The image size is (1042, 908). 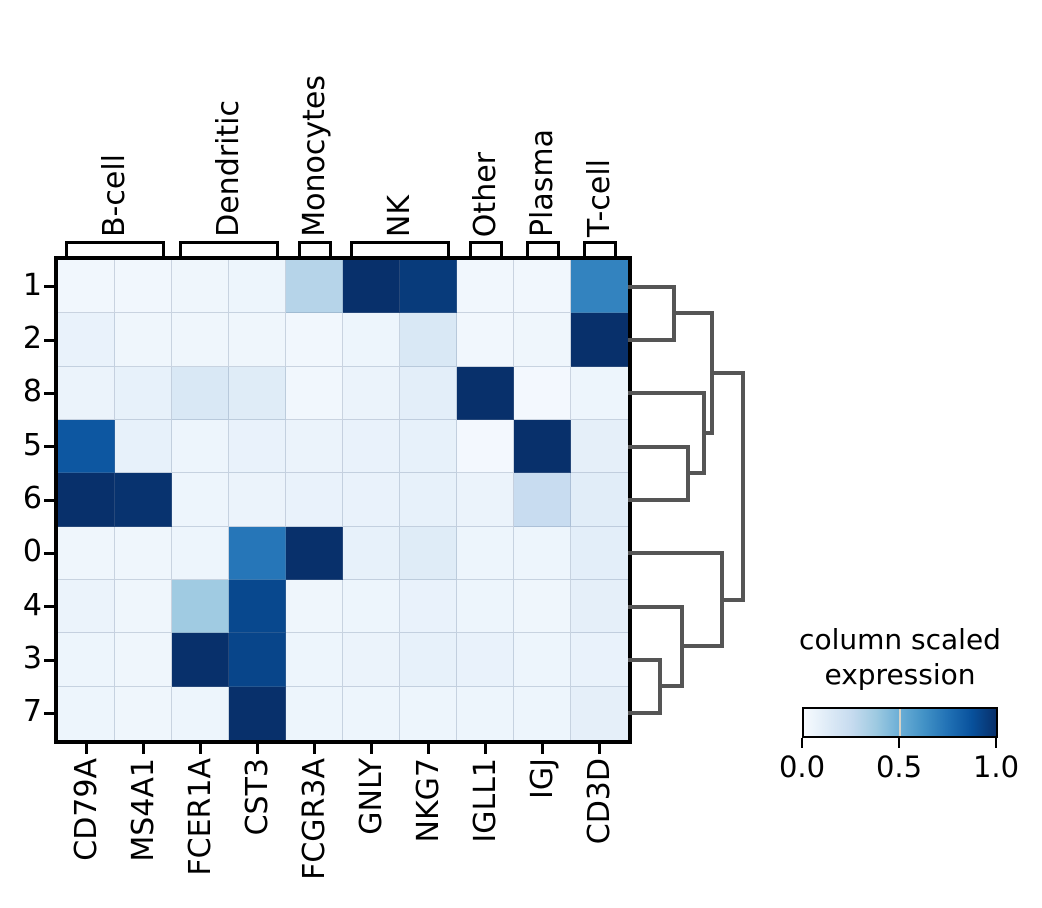 What do you see at coordinates (32, 605) in the screenshot?
I see `row-label: 4` at bounding box center [32, 605].